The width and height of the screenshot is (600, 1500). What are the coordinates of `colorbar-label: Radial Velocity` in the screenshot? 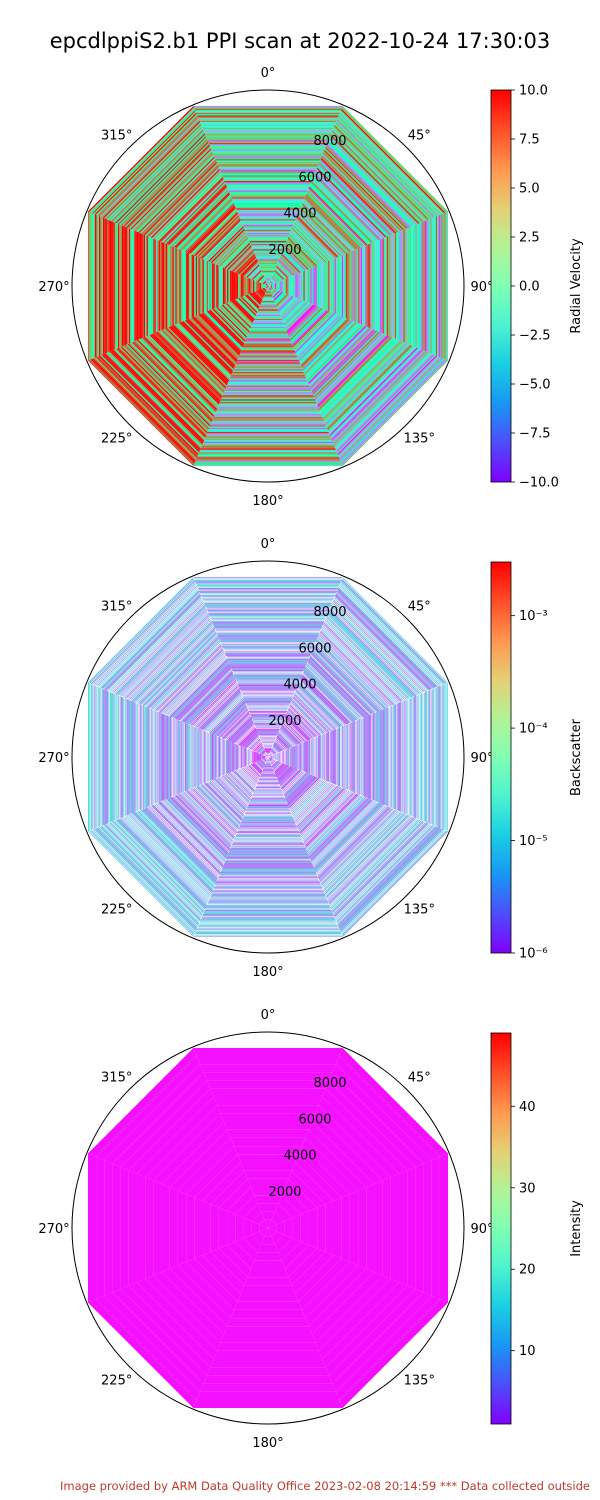 It's located at (576, 286).